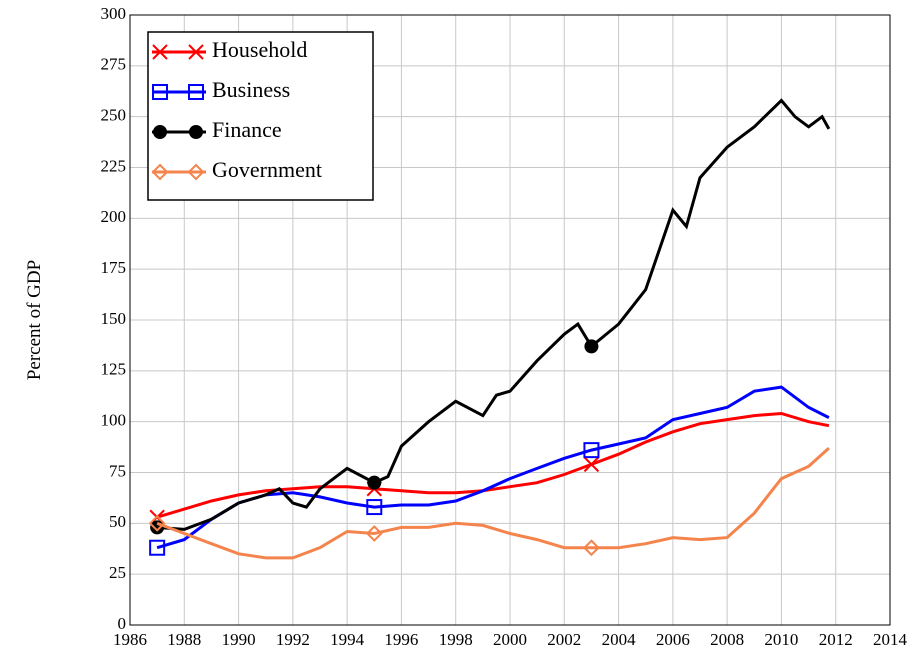 This screenshot has height=659, width=923. Describe the element at coordinates (117, 521) in the screenshot. I see `y-tick-label: 50` at that location.